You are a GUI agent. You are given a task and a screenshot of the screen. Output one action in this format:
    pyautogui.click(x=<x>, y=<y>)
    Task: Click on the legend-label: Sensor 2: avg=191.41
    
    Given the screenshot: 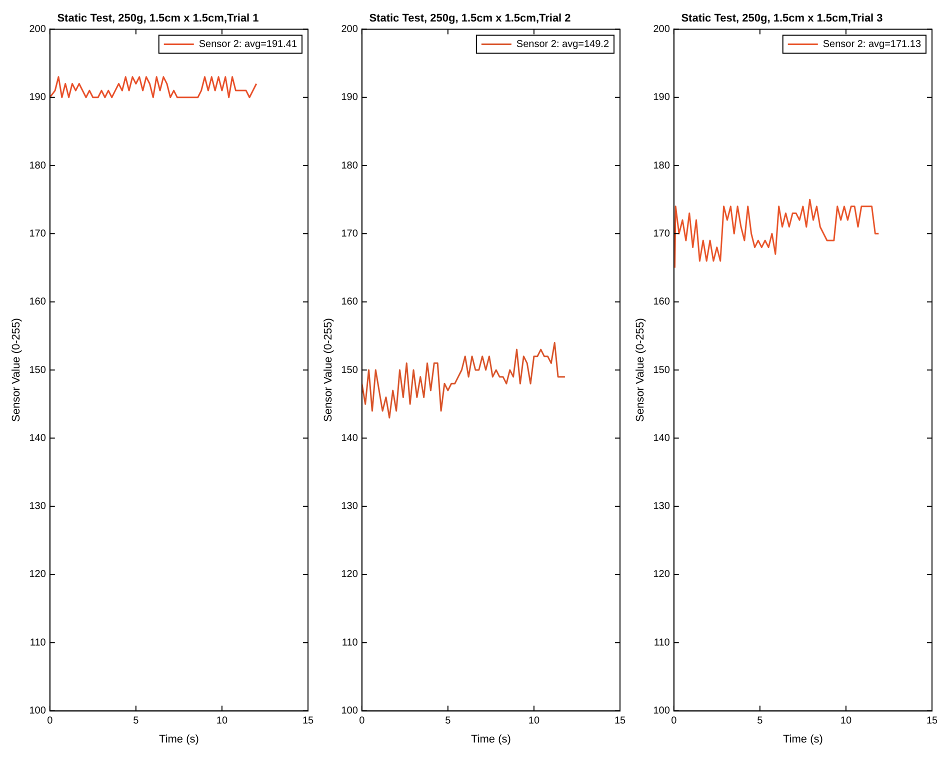 What is the action you would take?
    pyautogui.click(x=248, y=44)
    